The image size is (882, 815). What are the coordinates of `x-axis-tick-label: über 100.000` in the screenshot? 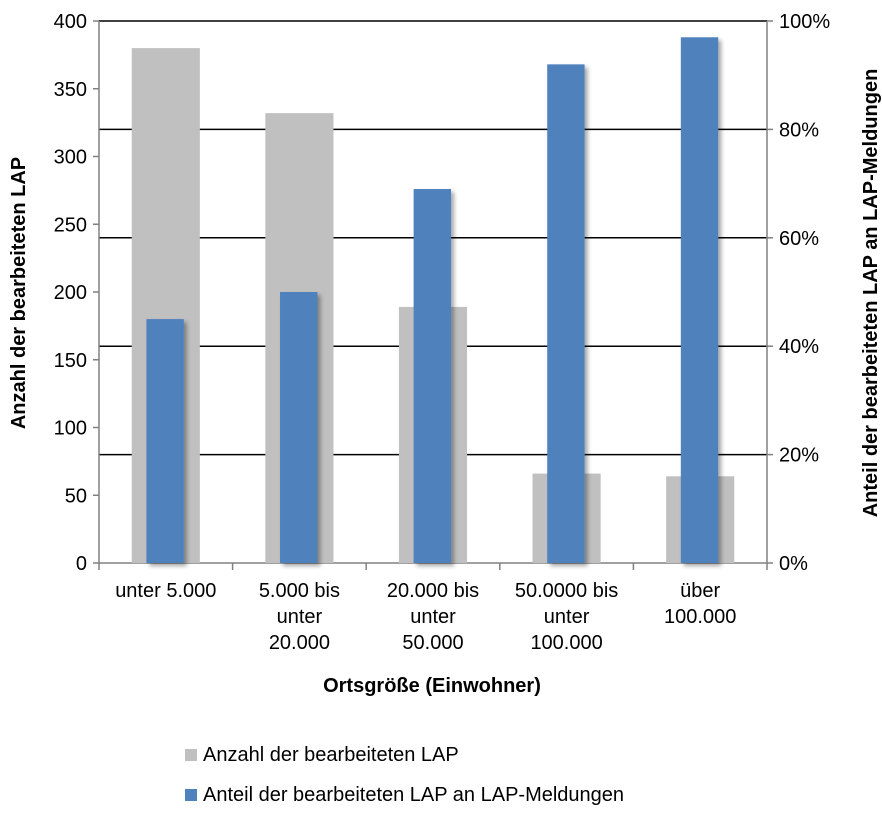 It's located at (700, 604).